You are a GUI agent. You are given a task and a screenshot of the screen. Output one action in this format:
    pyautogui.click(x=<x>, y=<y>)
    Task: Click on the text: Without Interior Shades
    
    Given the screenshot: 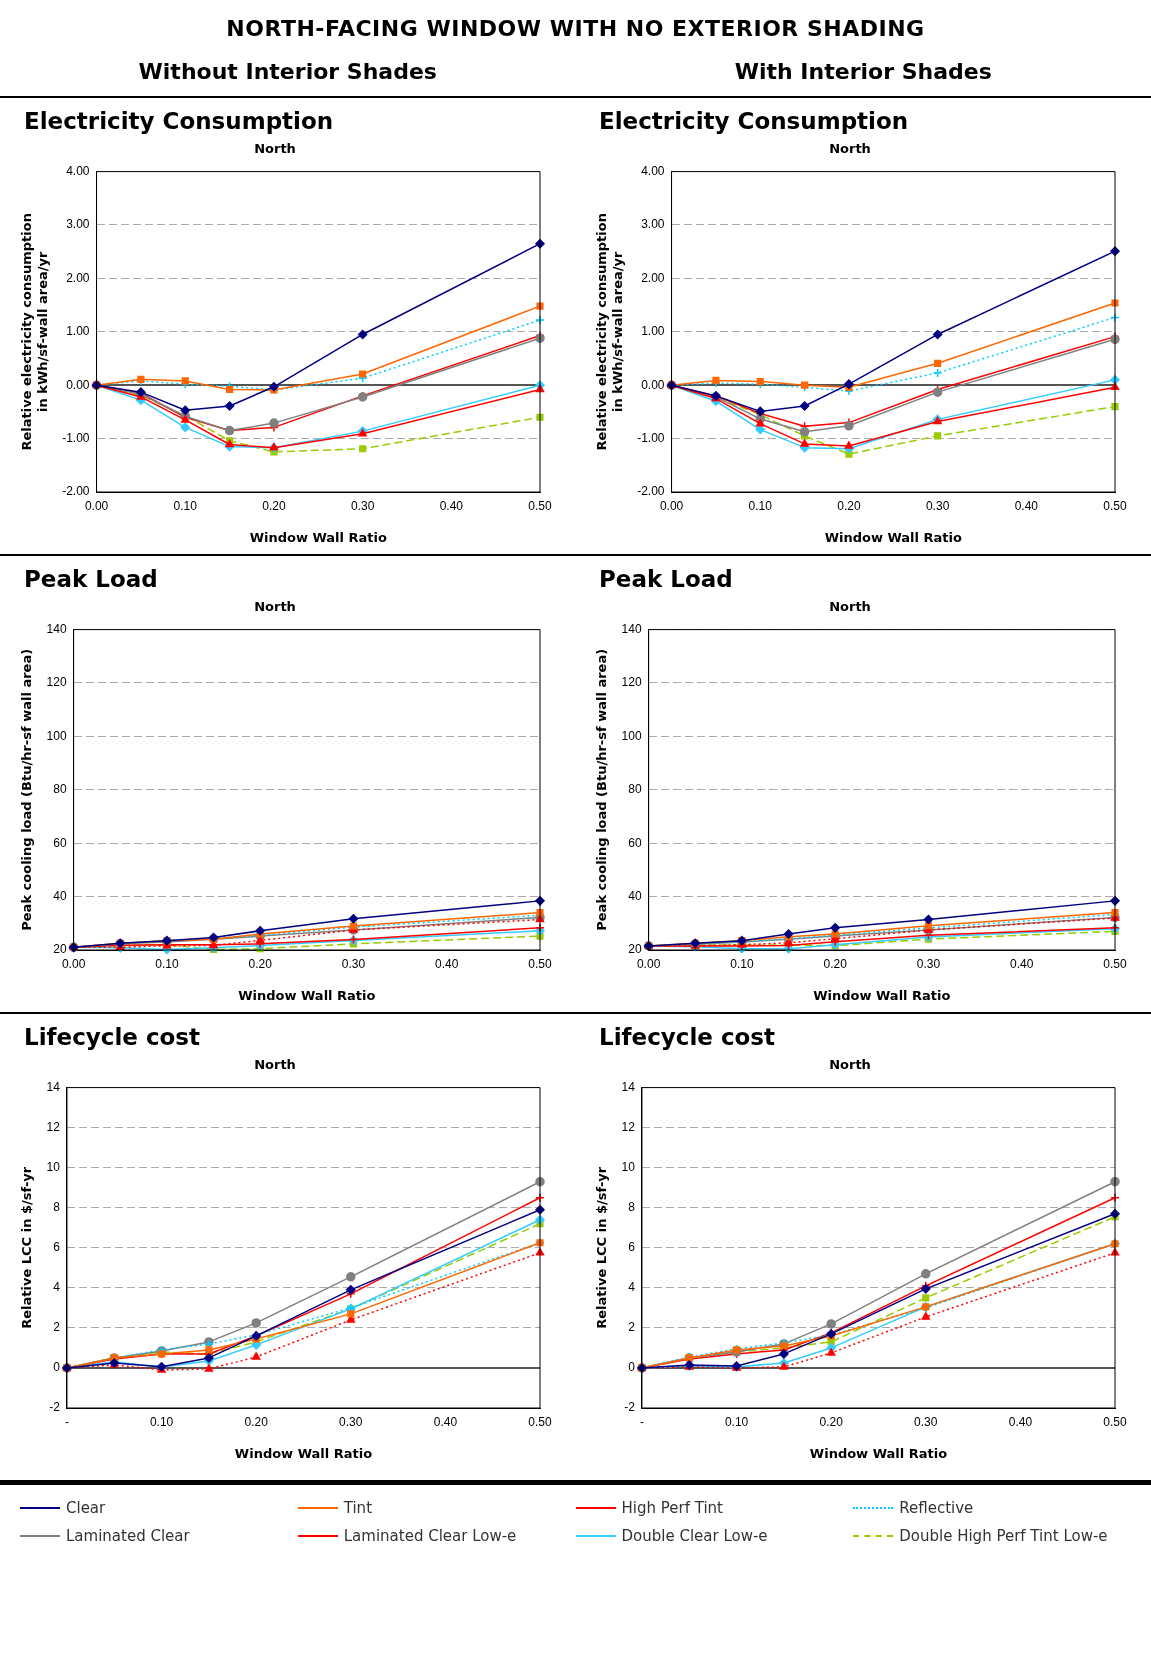 What is the action you would take?
    pyautogui.click(x=287, y=72)
    